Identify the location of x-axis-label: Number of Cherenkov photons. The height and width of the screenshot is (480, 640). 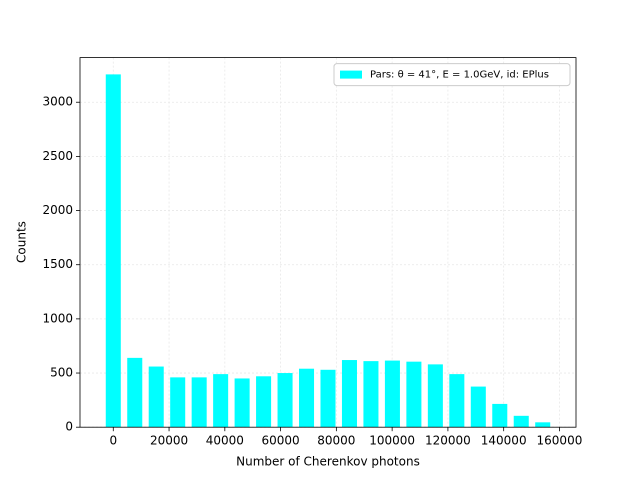
(328, 462).